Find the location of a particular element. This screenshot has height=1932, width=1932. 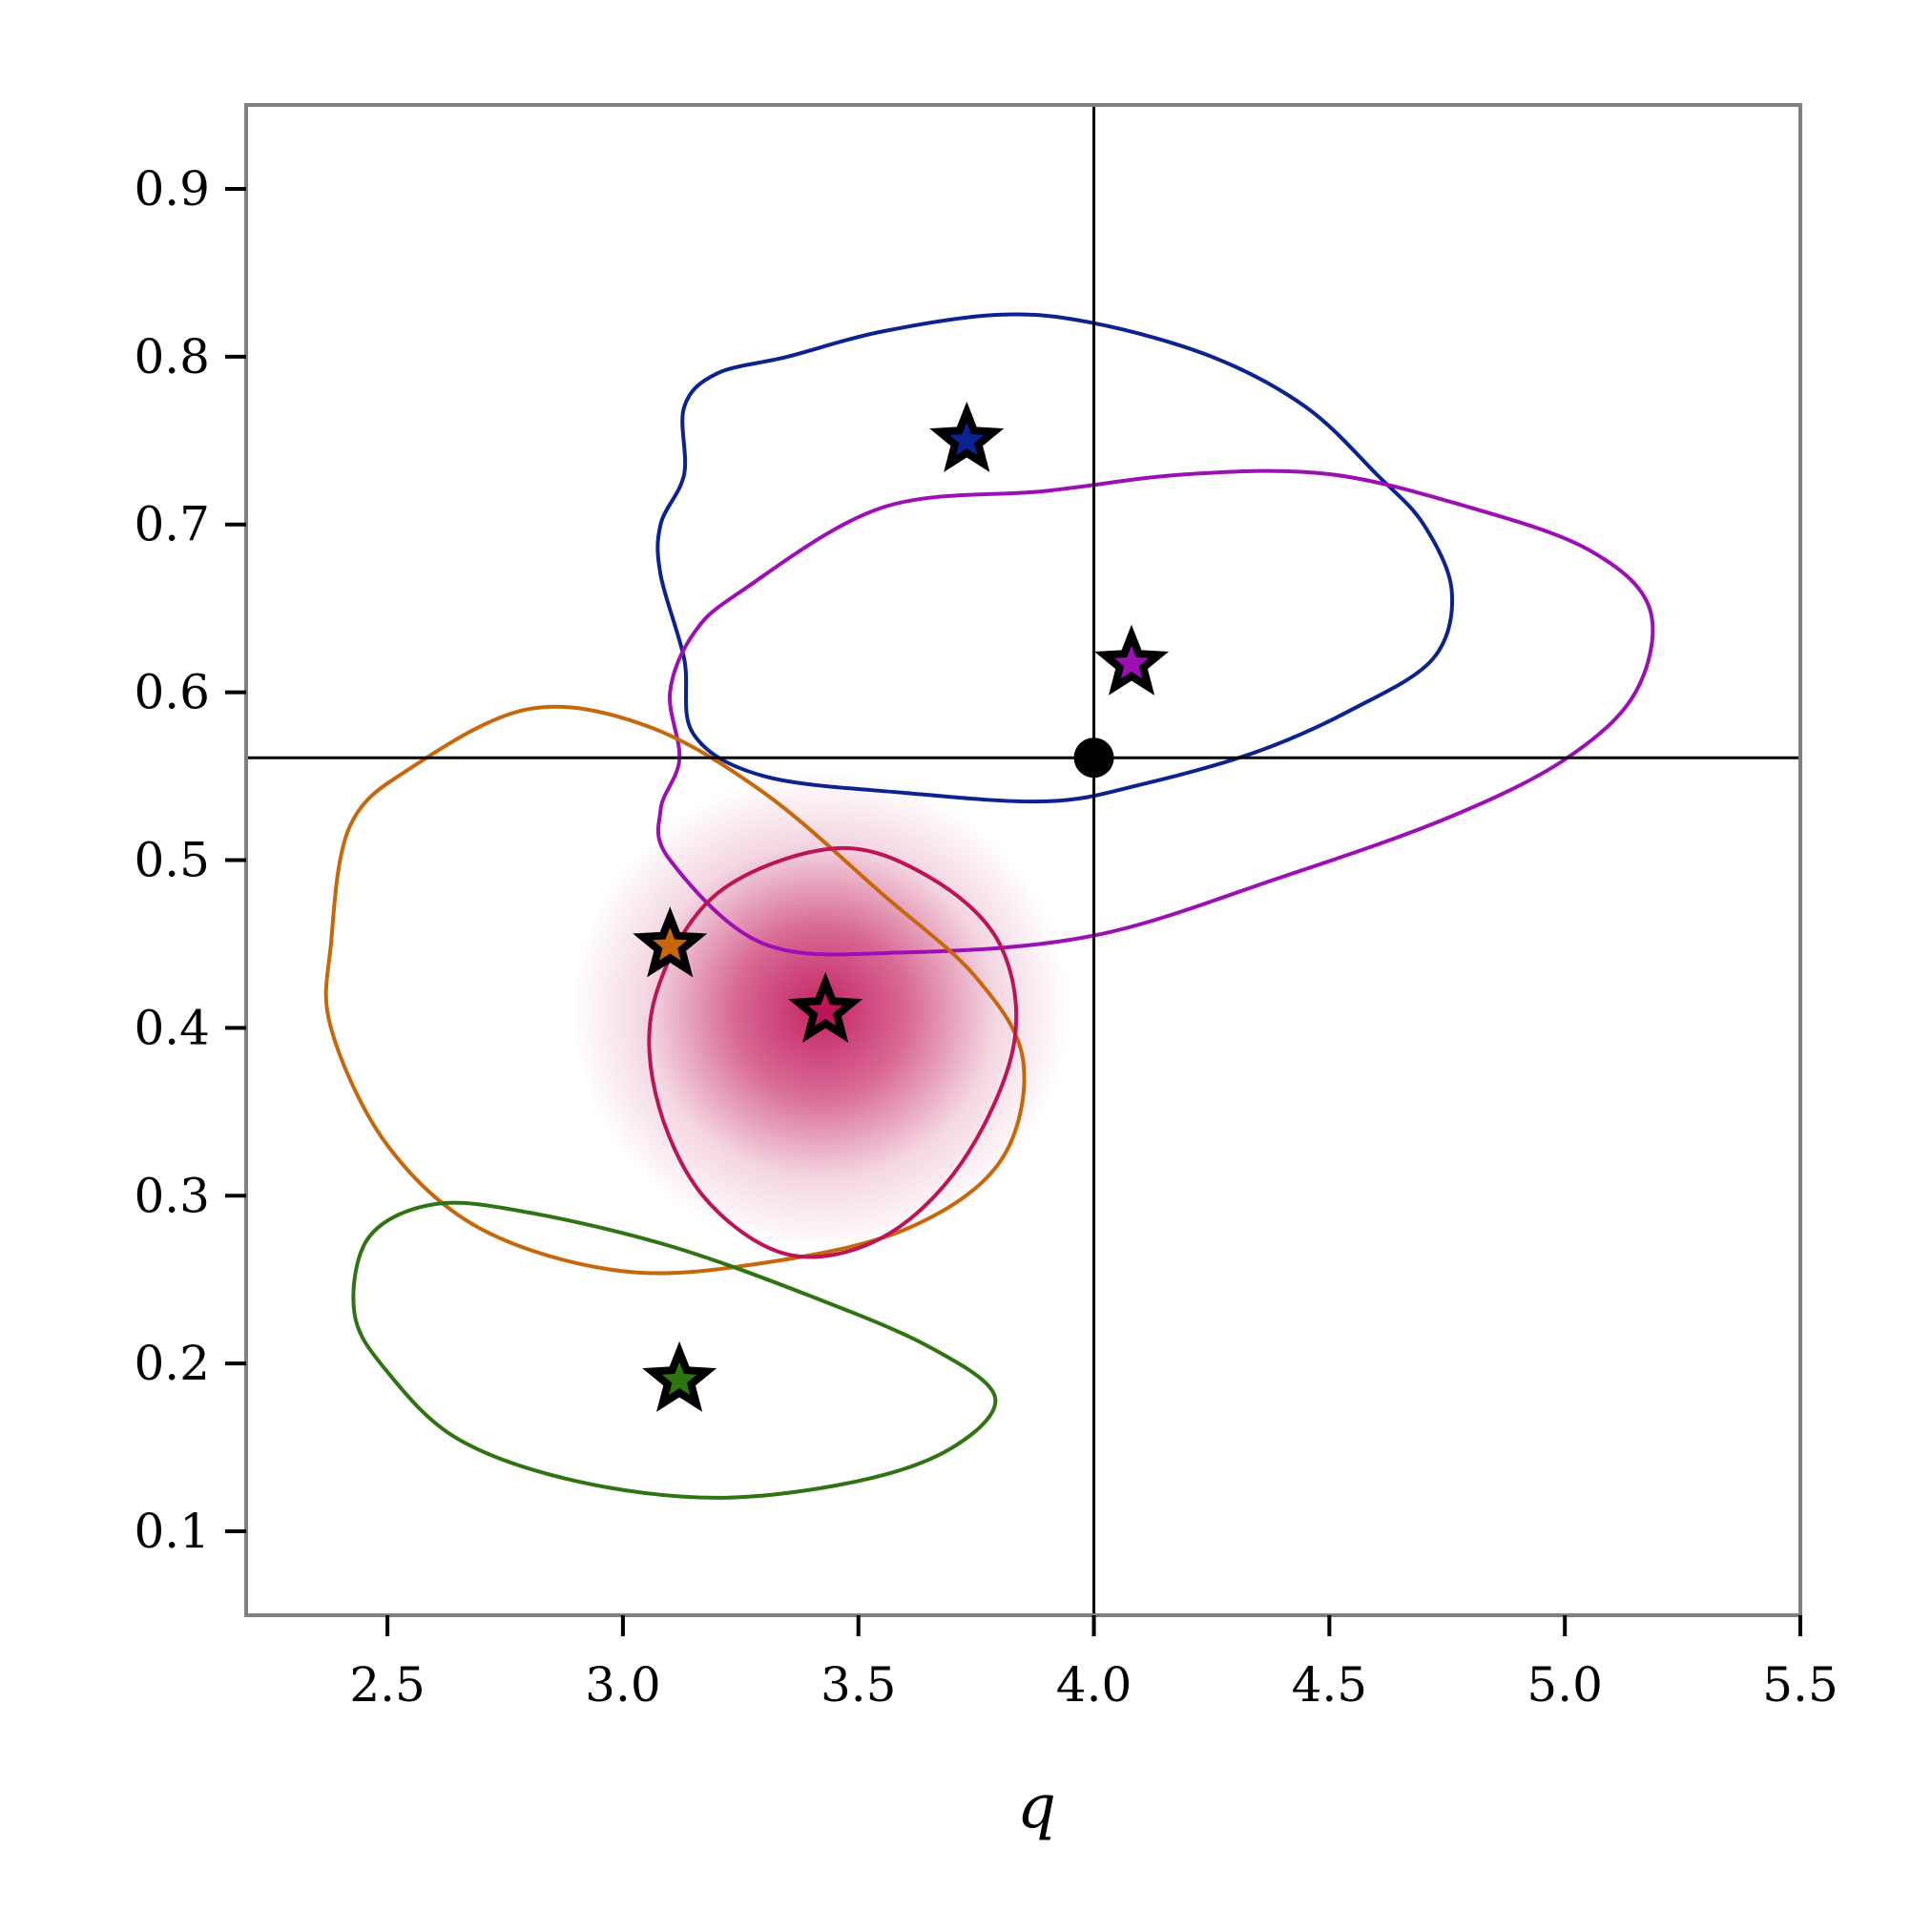

x-tick-label: 3.0 is located at coordinates (623, 1685).